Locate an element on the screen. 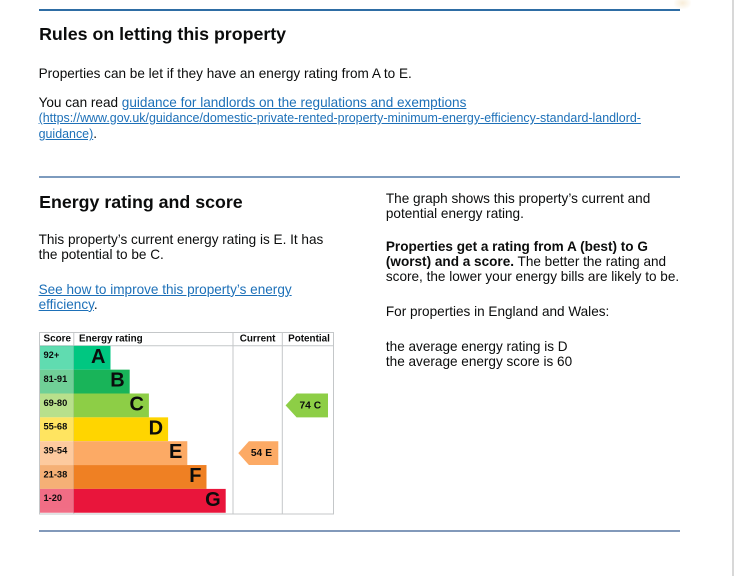 This screenshot has width=748, height=576. svg-text: 39-54 is located at coordinates (56, 450).